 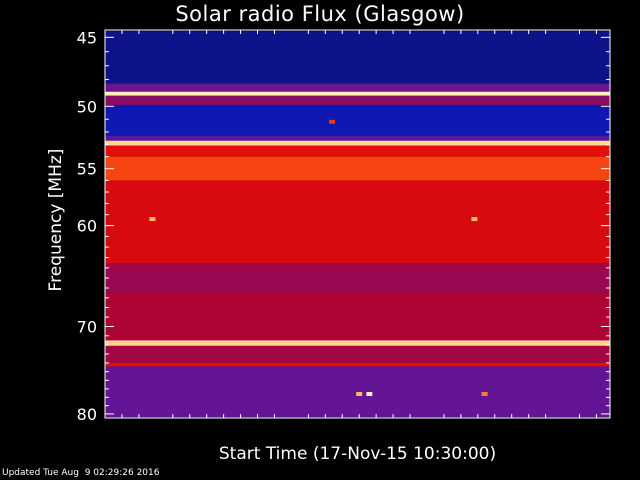 I want to click on y-axis-label: Frequency [MHz], so click(x=56, y=220).